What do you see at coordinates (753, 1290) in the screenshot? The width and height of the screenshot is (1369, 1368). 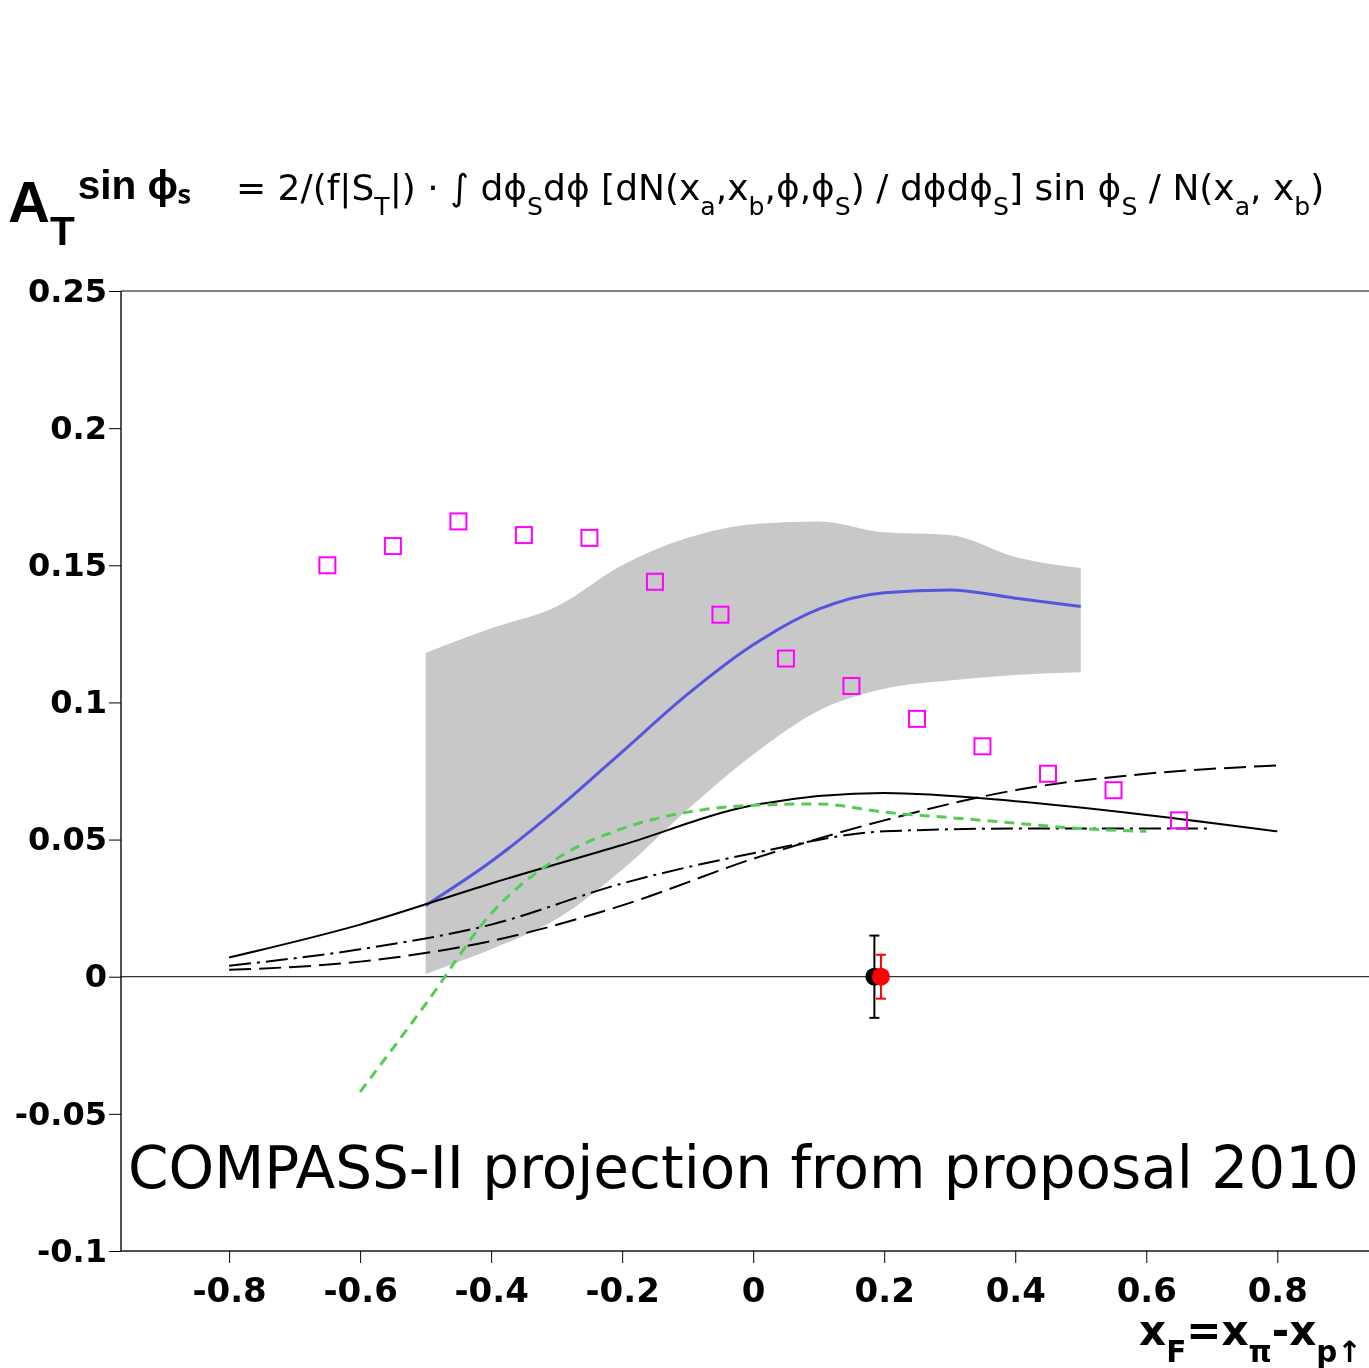 I see `x-tick-label: 0` at bounding box center [753, 1290].